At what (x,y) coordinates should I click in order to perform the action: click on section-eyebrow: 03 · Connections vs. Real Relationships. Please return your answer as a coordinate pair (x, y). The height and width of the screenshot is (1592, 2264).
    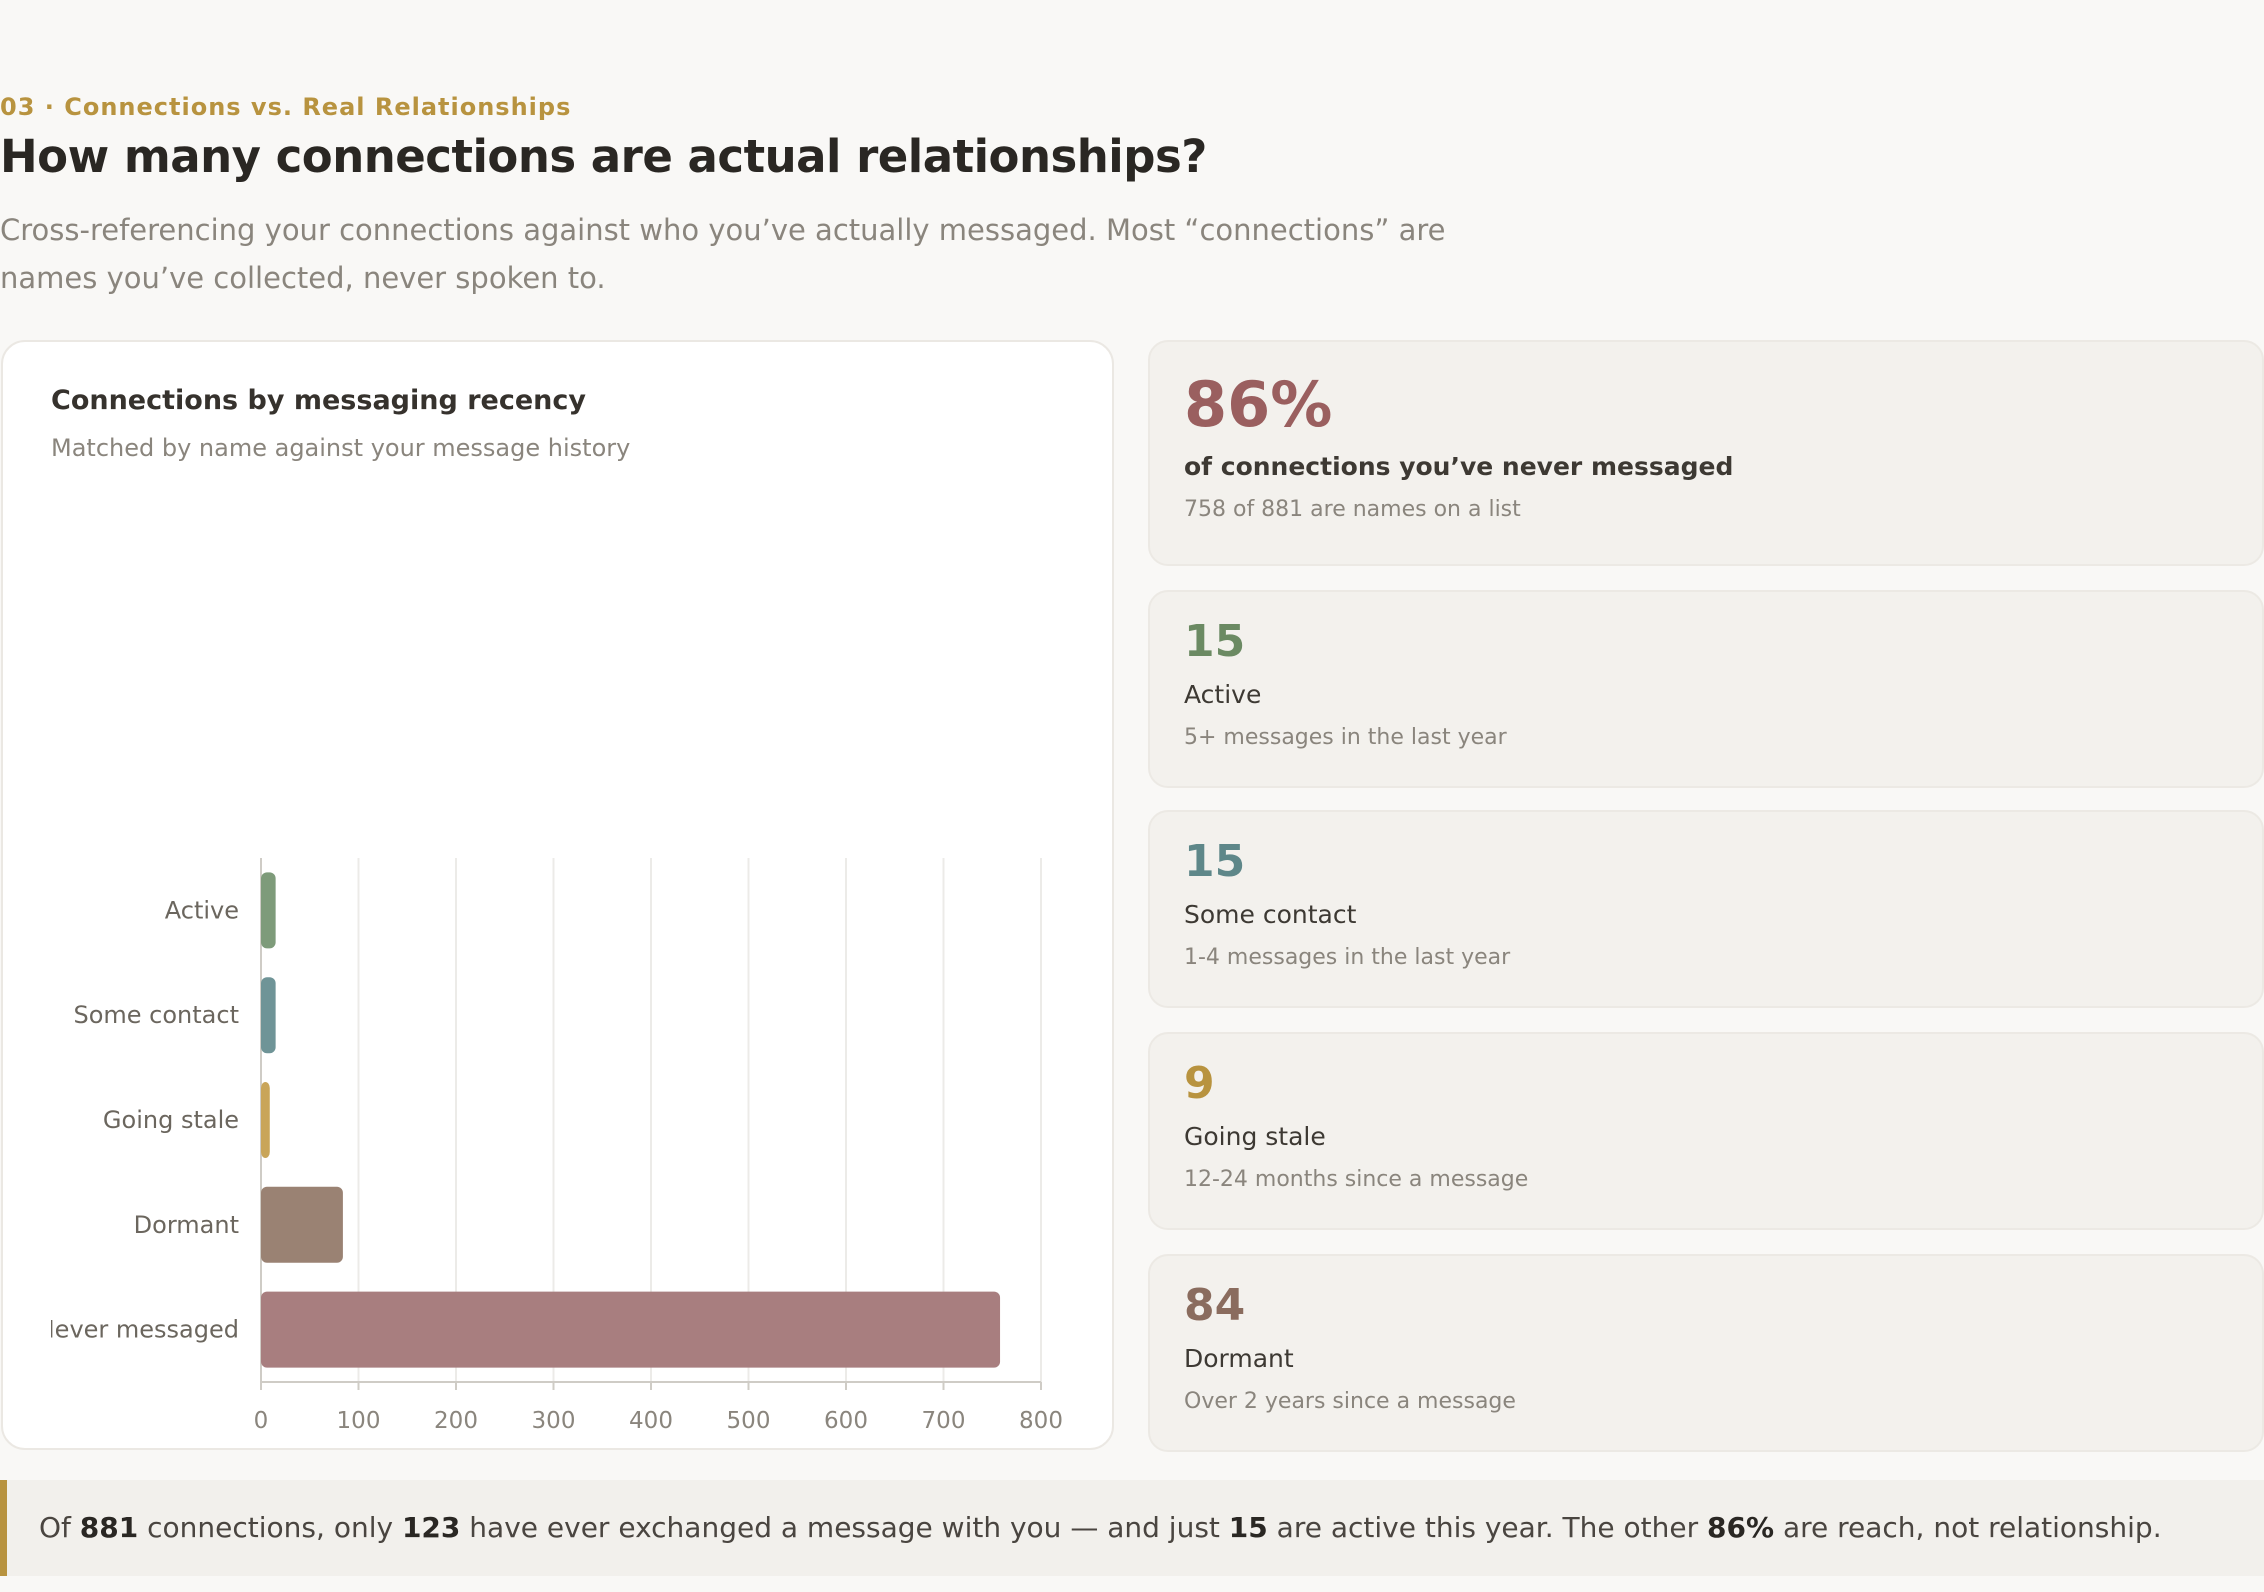
    Looking at the image, I should click on (286, 107).